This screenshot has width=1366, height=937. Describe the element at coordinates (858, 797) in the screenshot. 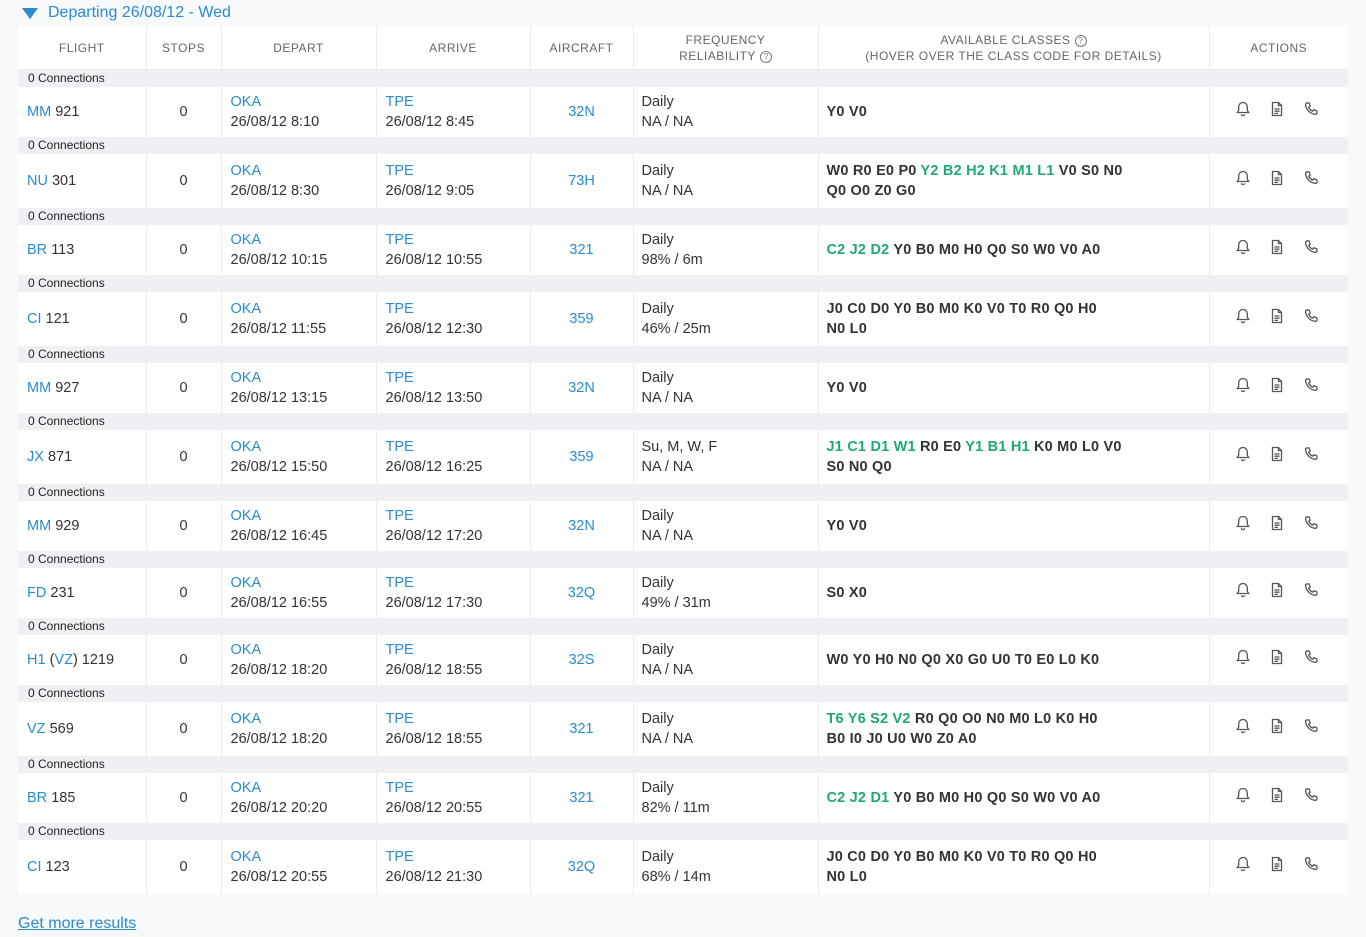

I see `class-code: J2` at that location.